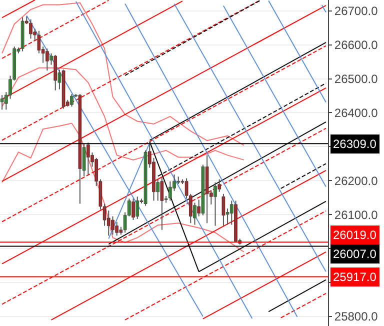 The height and width of the screenshot is (326, 384). What do you see at coordinates (356, 11) in the screenshot?
I see `y-tick-label: 26700.0` at bounding box center [356, 11].